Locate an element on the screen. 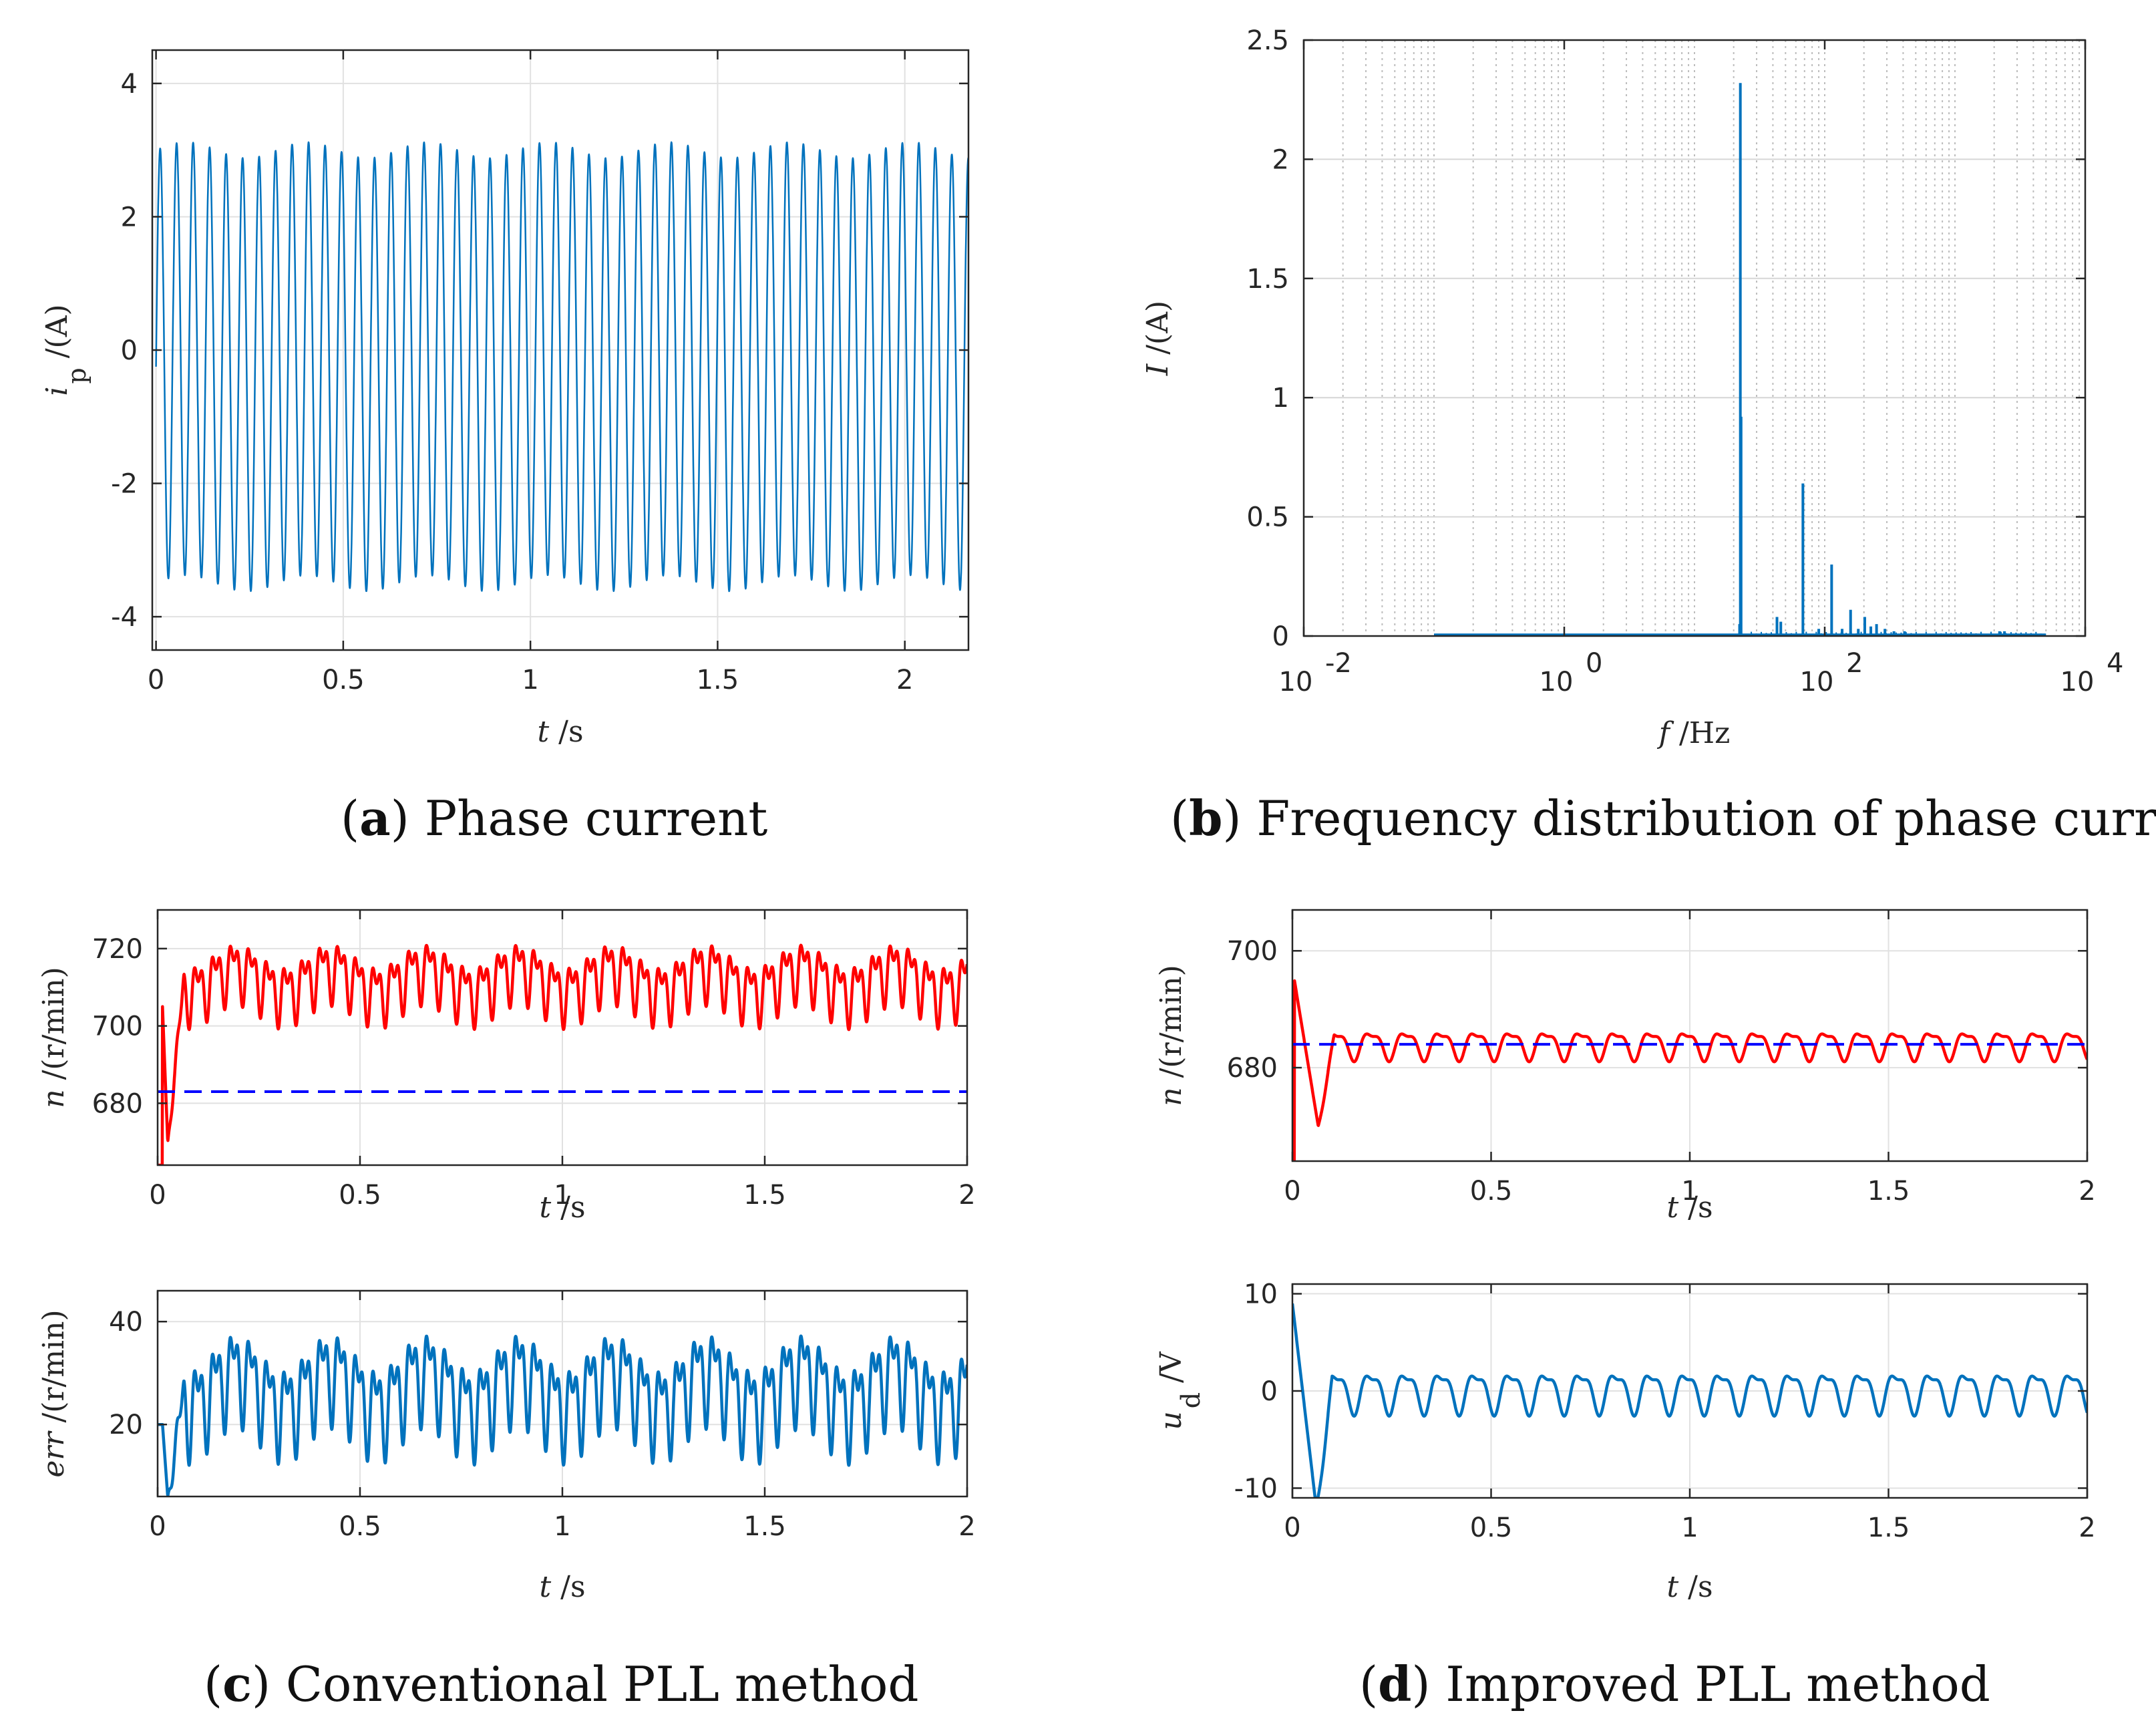  y-axis-label: err /(r/min) is located at coordinates (54, 1393).